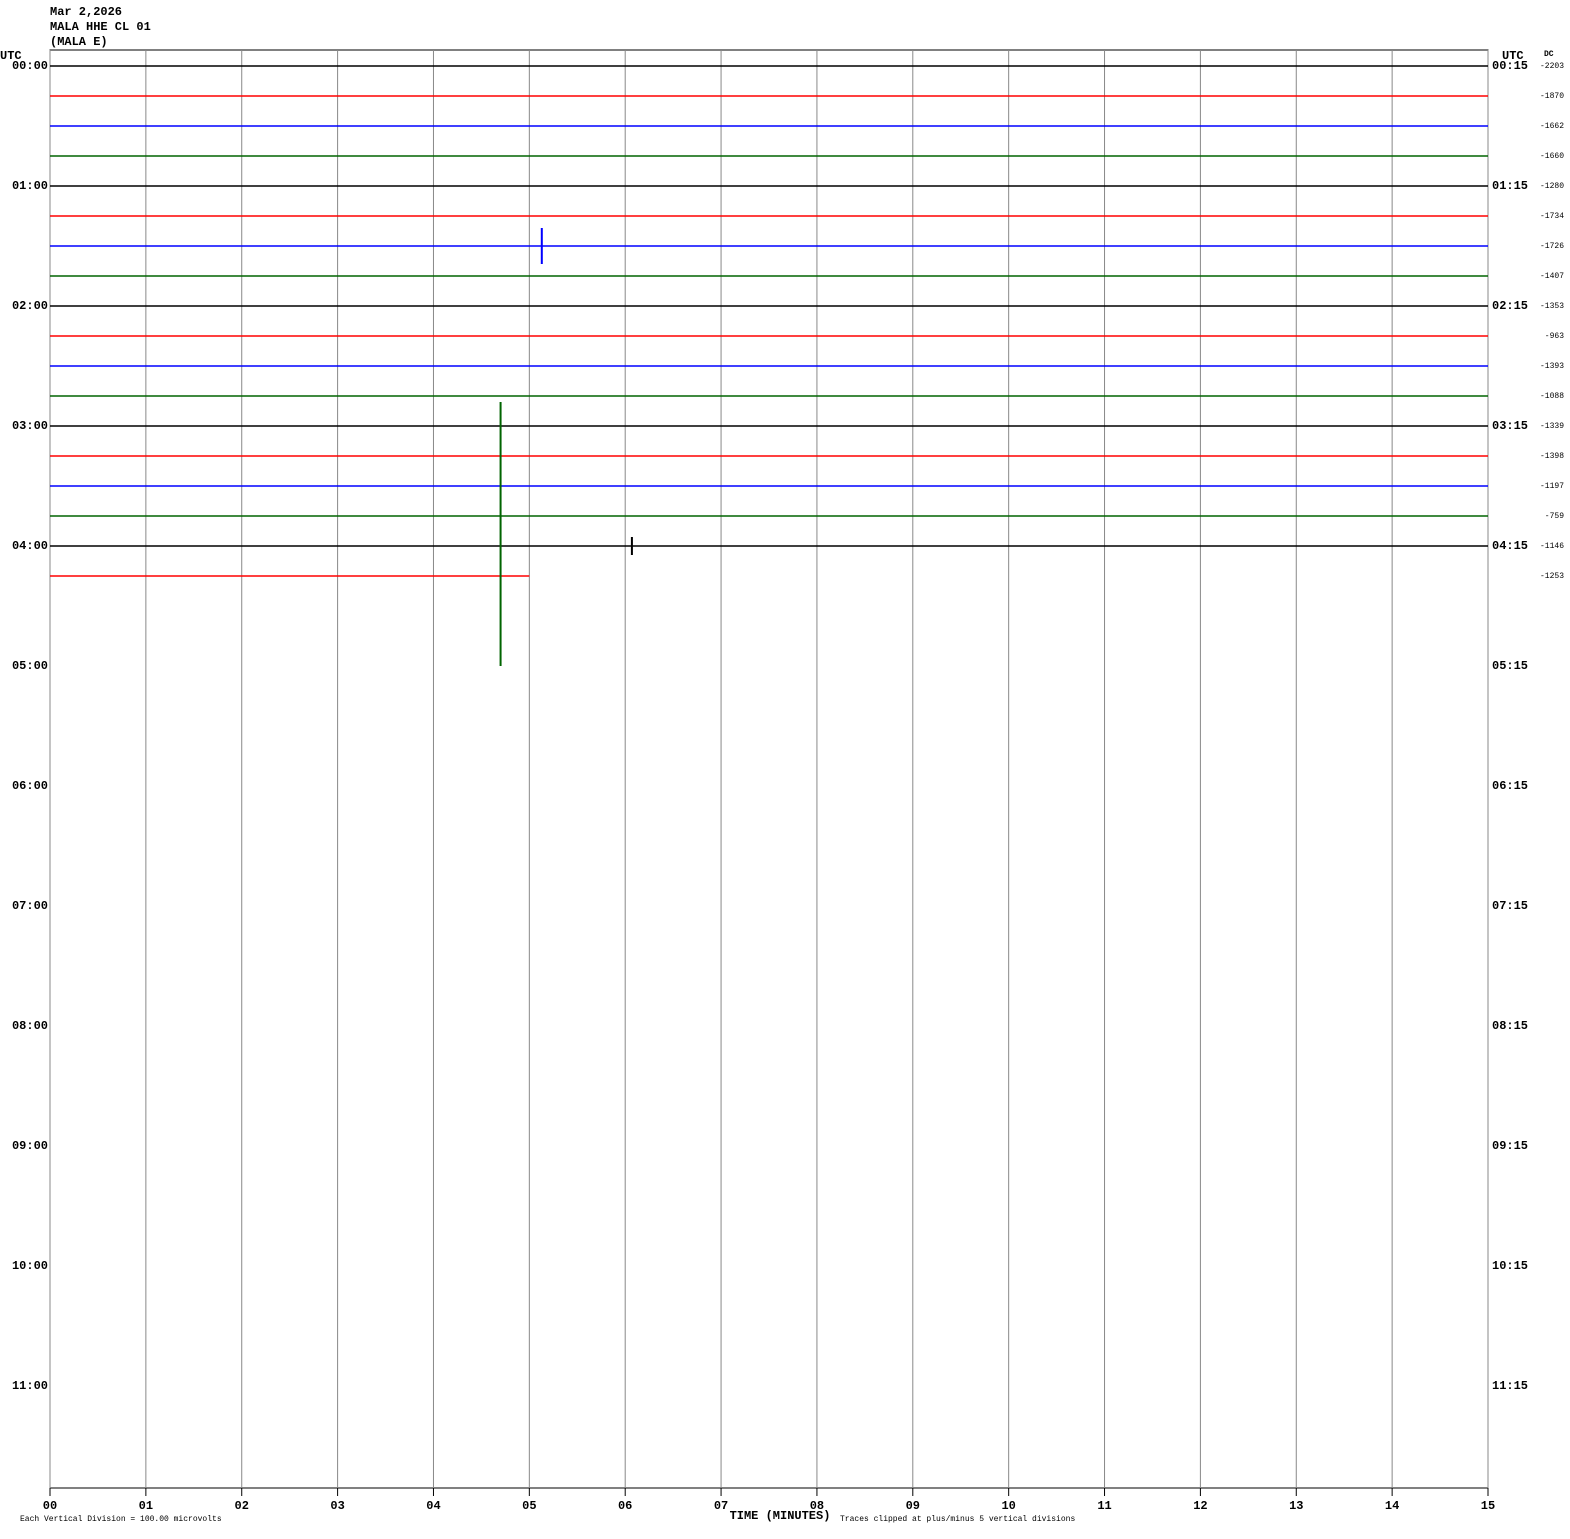 This screenshot has width=1570, height=1539. I want to click on x-tick-label: 04, so click(433, 1506).